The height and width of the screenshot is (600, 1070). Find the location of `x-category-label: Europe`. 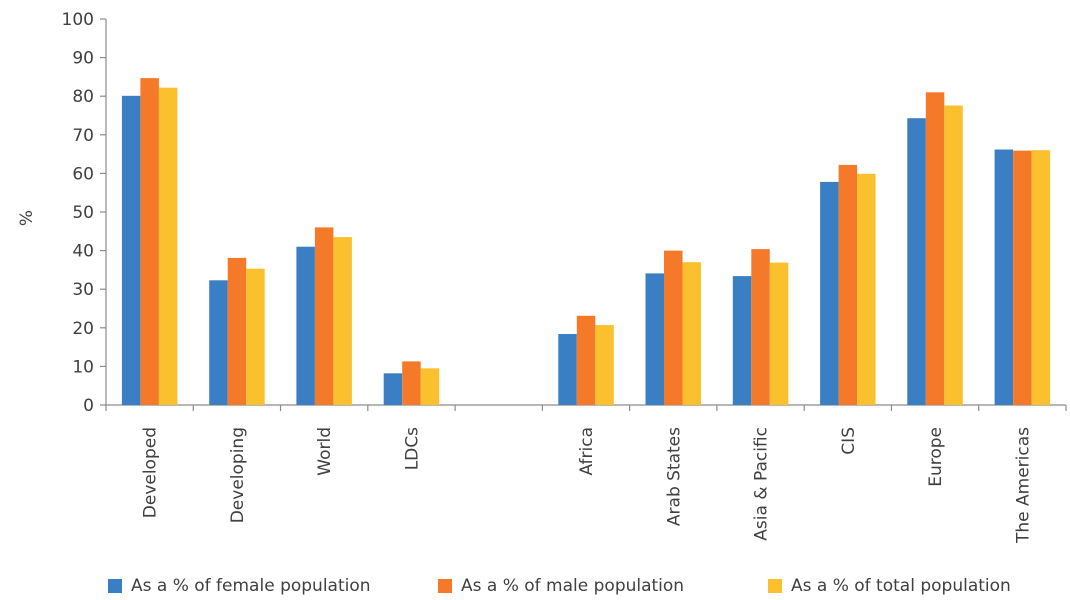

x-category-label: Europe is located at coordinates (936, 457).